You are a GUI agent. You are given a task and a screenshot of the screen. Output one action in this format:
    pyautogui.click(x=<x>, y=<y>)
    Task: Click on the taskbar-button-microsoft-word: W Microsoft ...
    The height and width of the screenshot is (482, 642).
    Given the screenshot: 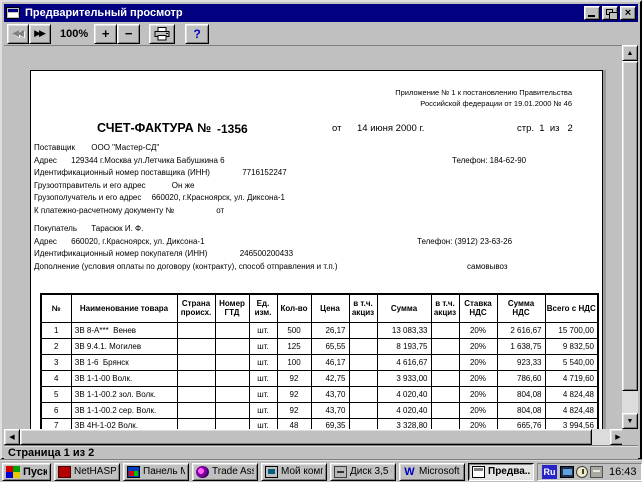 What is the action you would take?
    pyautogui.click(x=432, y=471)
    